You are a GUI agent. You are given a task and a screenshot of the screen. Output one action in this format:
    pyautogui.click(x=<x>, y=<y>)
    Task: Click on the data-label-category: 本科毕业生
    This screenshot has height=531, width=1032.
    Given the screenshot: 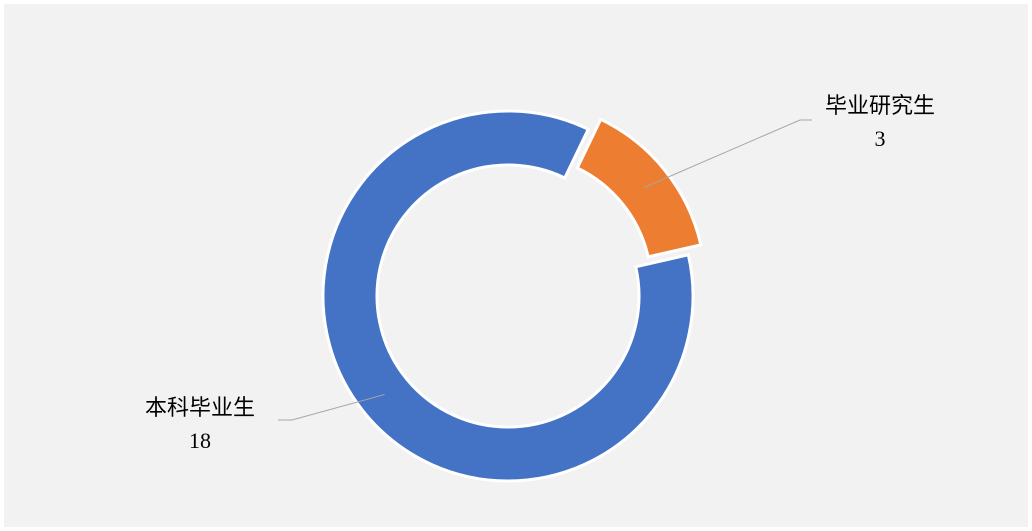 What is the action you would take?
    pyautogui.click(x=200, y=407)
    